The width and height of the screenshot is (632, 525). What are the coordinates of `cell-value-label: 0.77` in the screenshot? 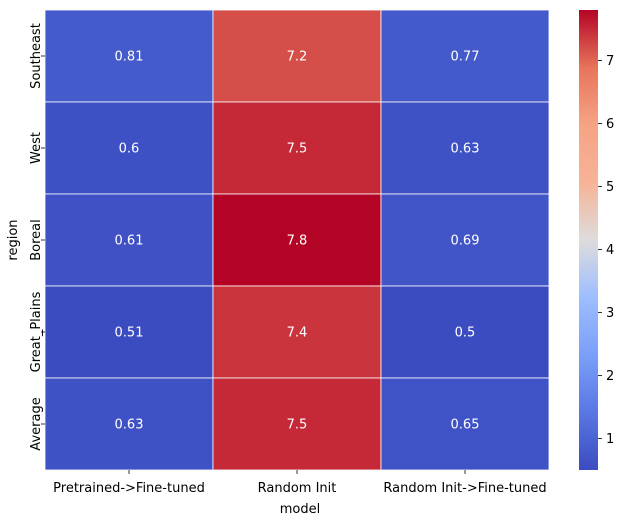 It's located at (465, 57).